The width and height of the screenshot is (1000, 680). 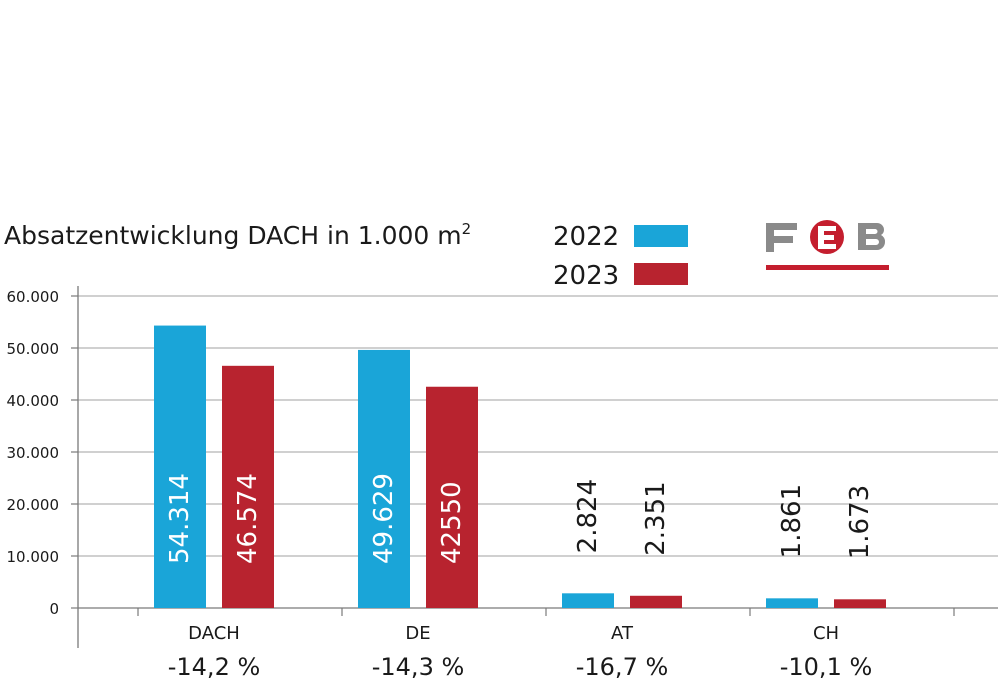 What do you see at coordinates (233, 235) in the screenshot?
I see `chart-title-main: Absatzentwicklung DACH in 1.000 m` at bounding box center [233, 235].